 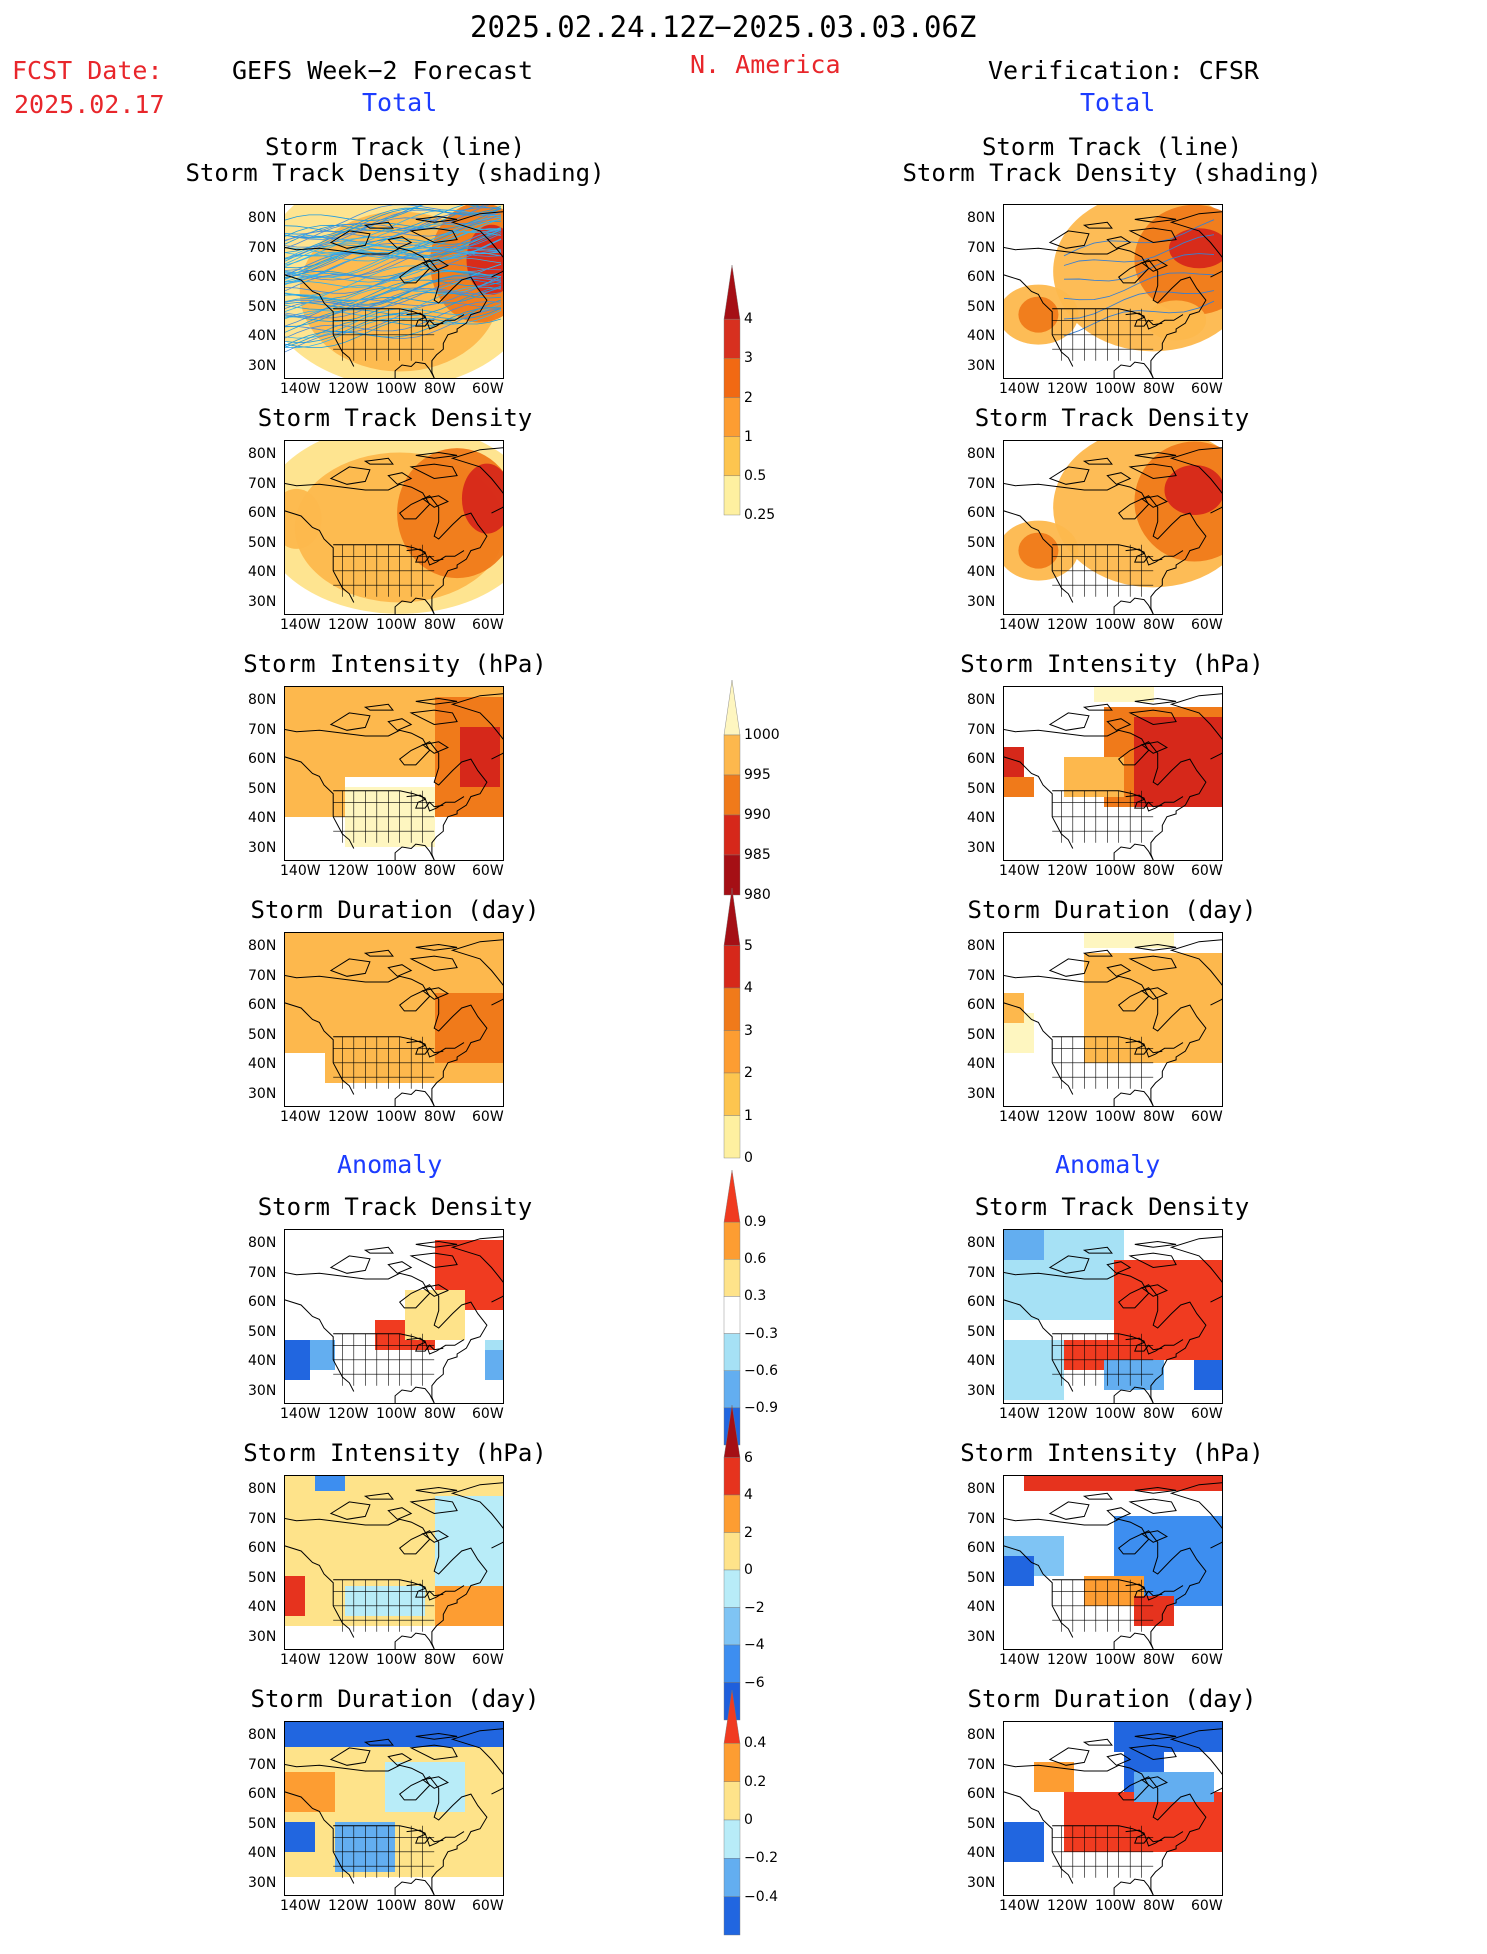 What do you see at coordinates (767, 795) in the screenshot?
I see `colorbar-intensity-total: 1000 995 990 985 980` at bounding box center [767, 795].